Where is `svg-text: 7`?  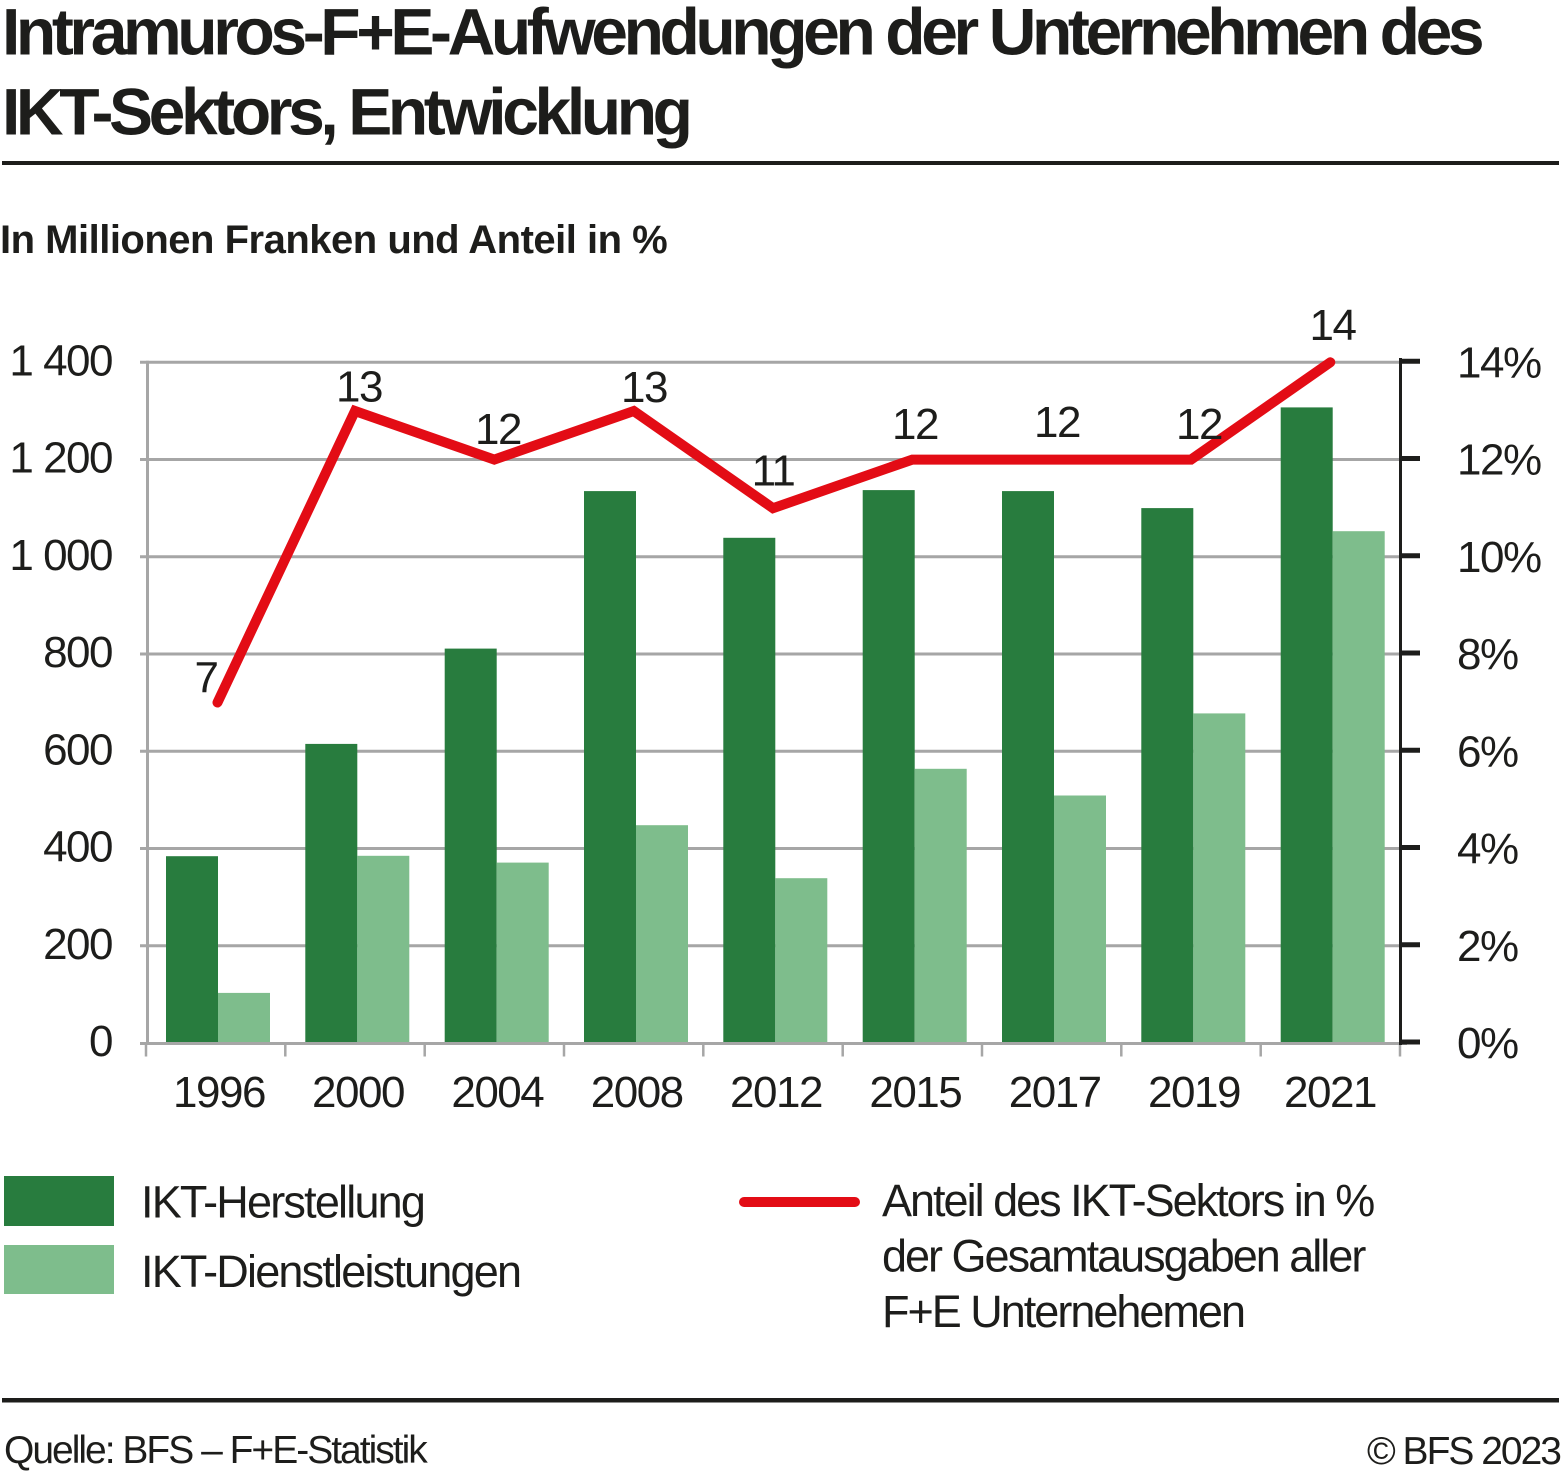 svg-text: 7 is located at coordinates (206, 678).